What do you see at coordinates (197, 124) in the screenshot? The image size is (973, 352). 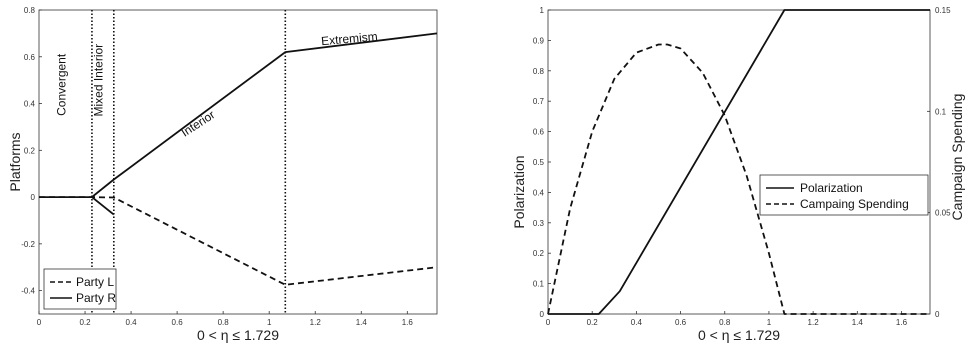 I see `regime-label: Interior` at bounding box center [197, 124].